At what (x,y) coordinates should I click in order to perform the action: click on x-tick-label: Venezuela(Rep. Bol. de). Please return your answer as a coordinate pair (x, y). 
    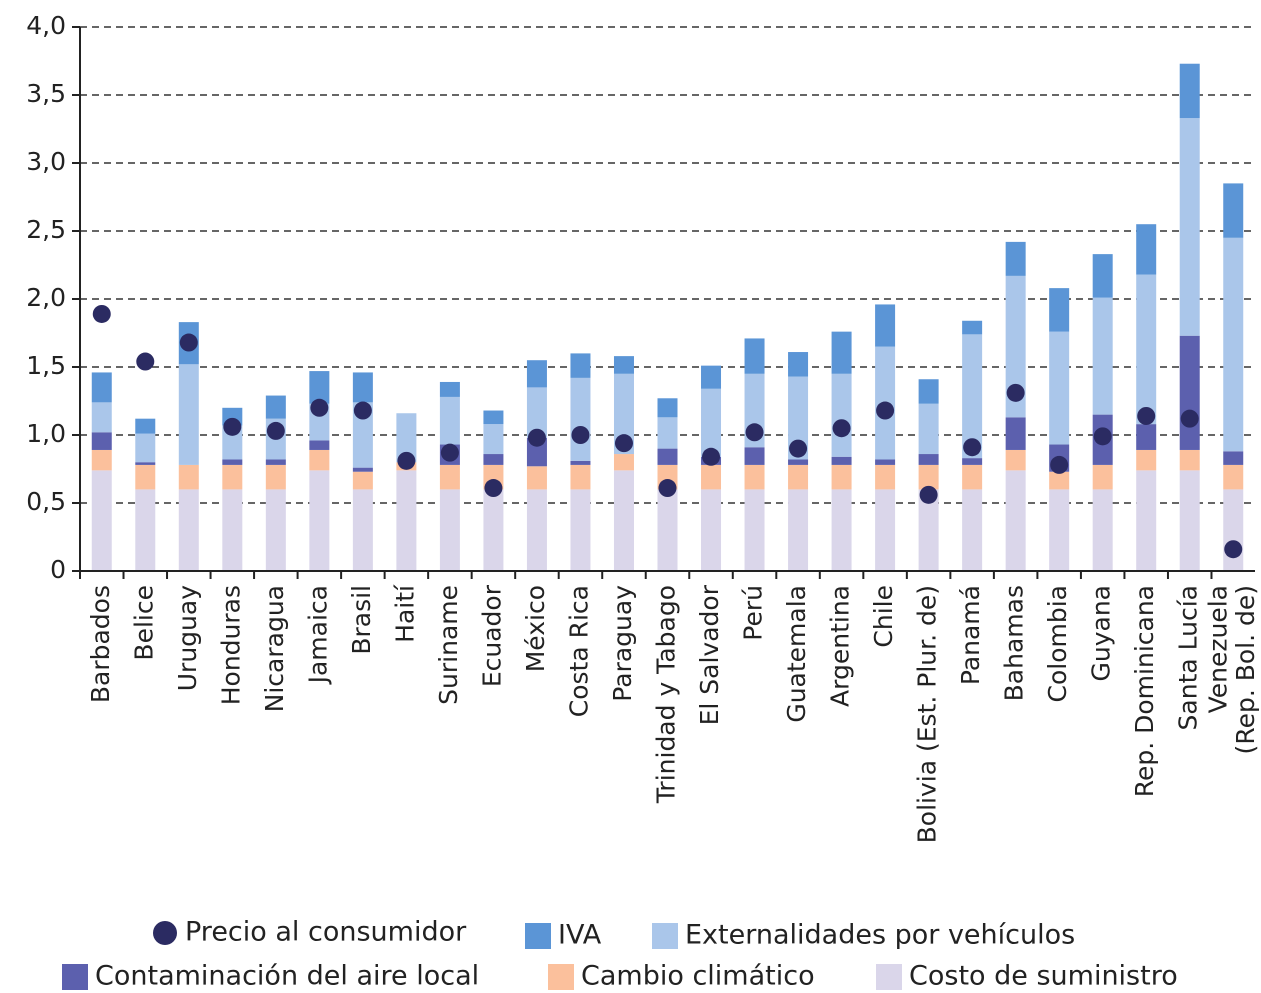
    Looking at the image, I should click on (1231, 669).